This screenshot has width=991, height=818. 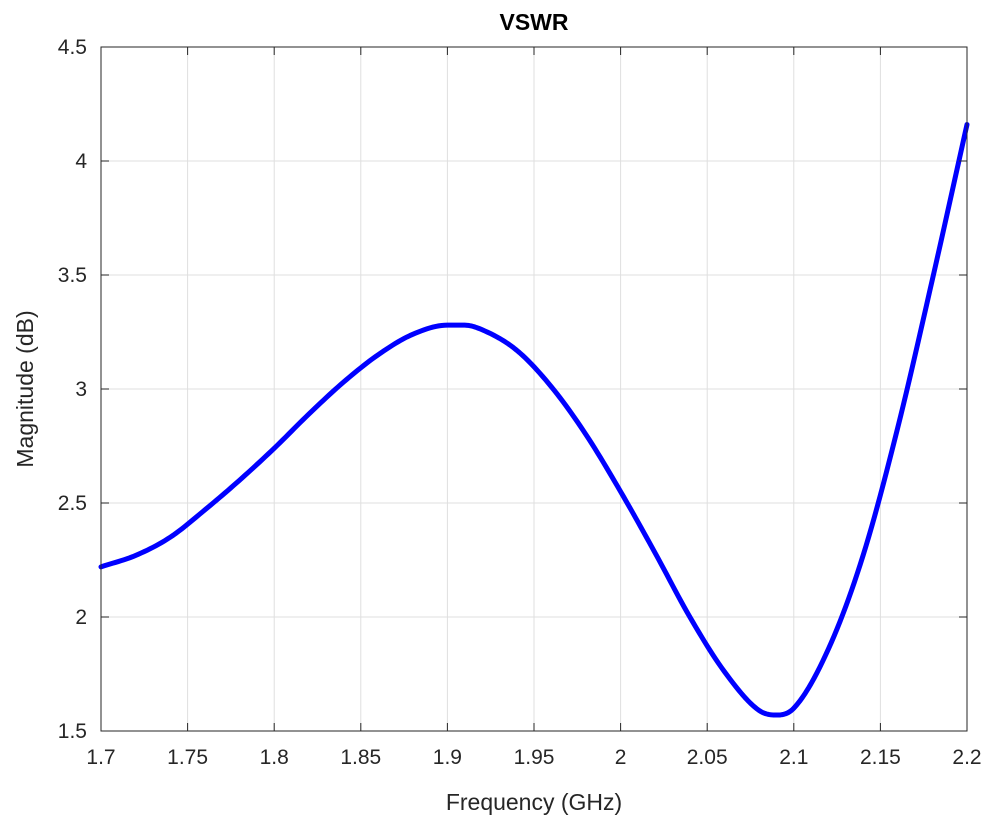 What do you see at coordinates (187, 757) in the screenshot?
I see `x-tick-label: 1.75` at bounding box center [187, 757].